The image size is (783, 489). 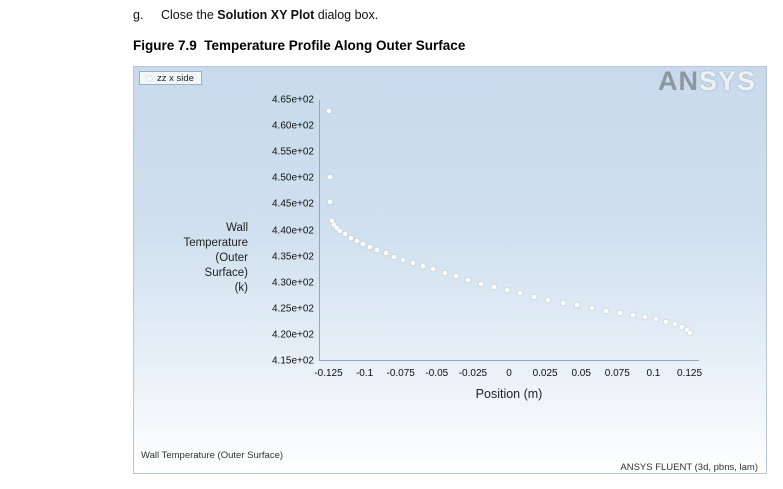 What do you see at coordinates (581, 373) in the screenshot?
I see `x-tick-label: 0.05` at bounding box center [581, 373].